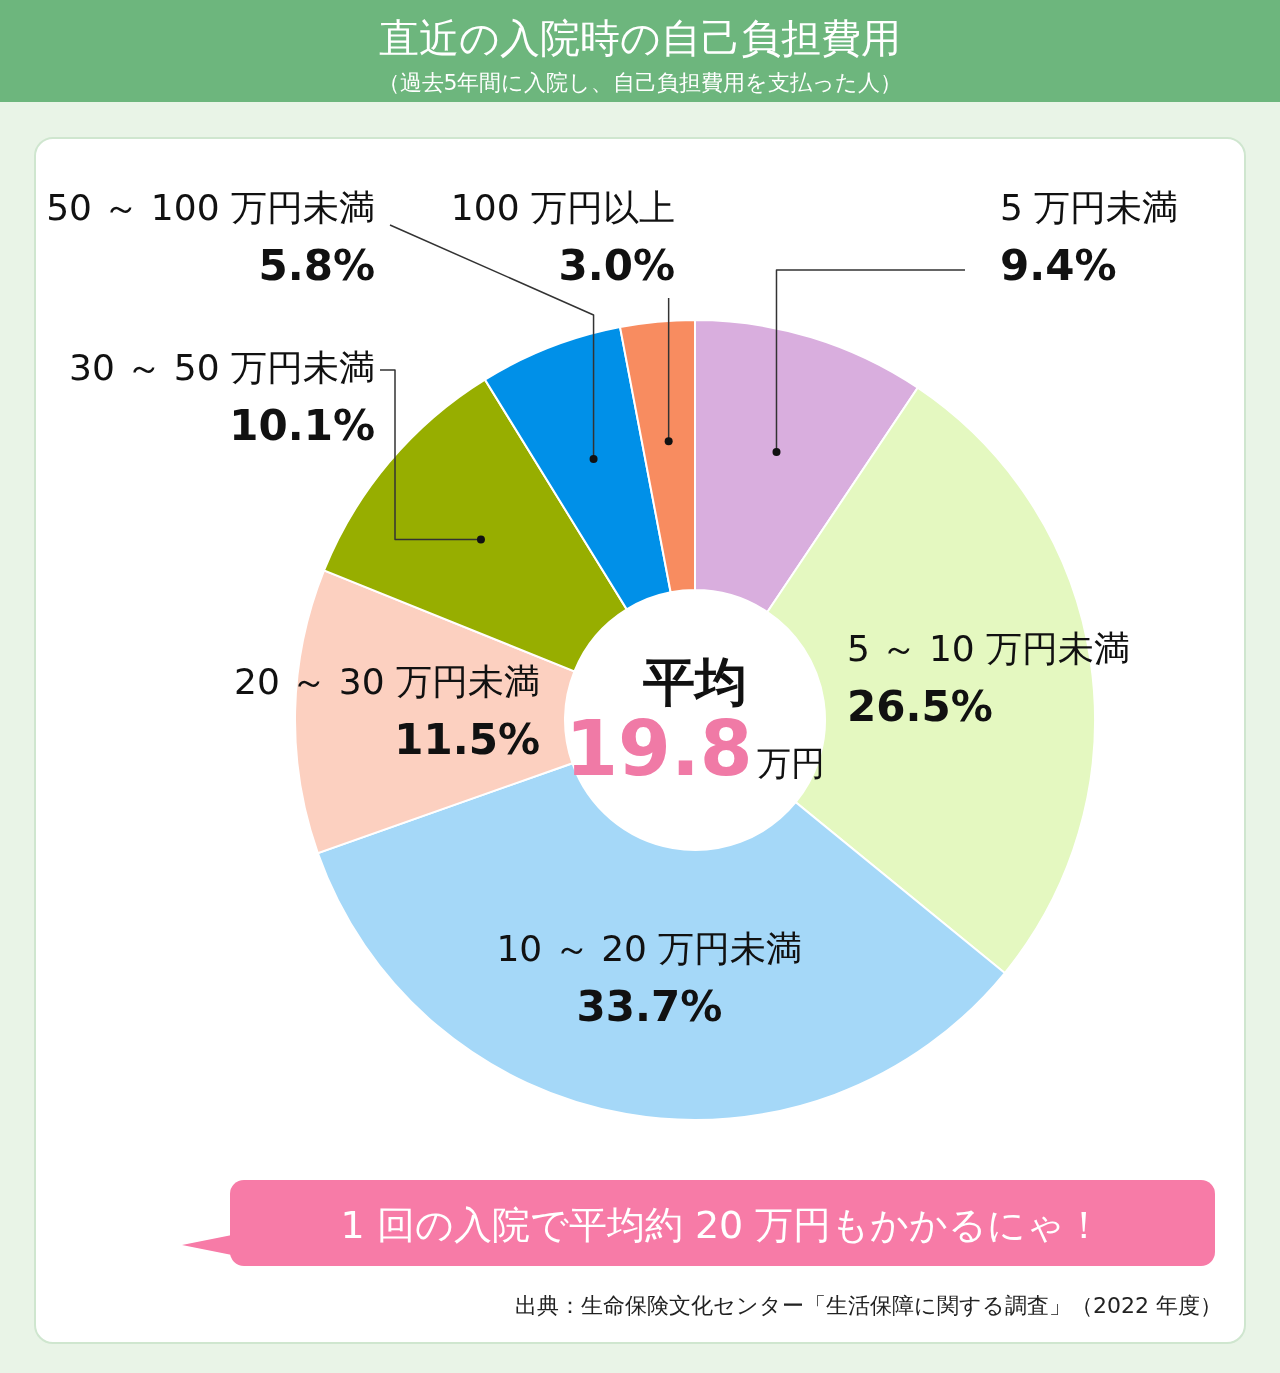 Image resolution: width=1280 pixels, height=1373 pixels. Describe the element at coordinates (467, 740) in the screenshot. I see `data-label: 11.5%` at that location.